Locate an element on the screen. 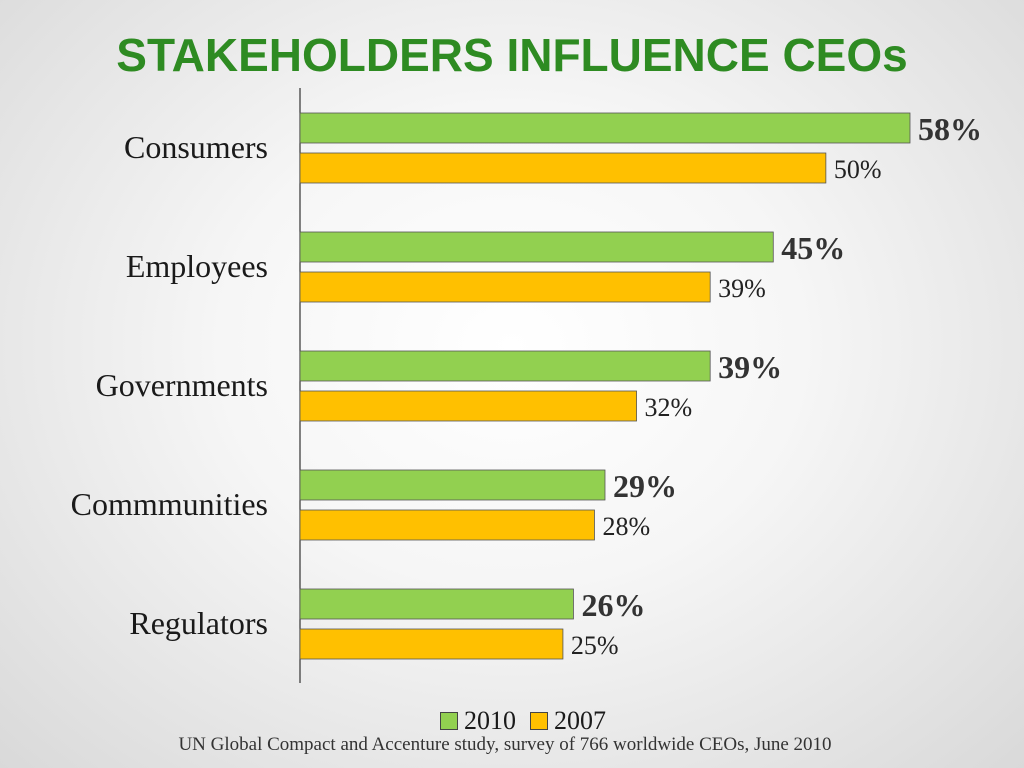  legend-label-2010: 2010 is located at coordinates (490, 720).